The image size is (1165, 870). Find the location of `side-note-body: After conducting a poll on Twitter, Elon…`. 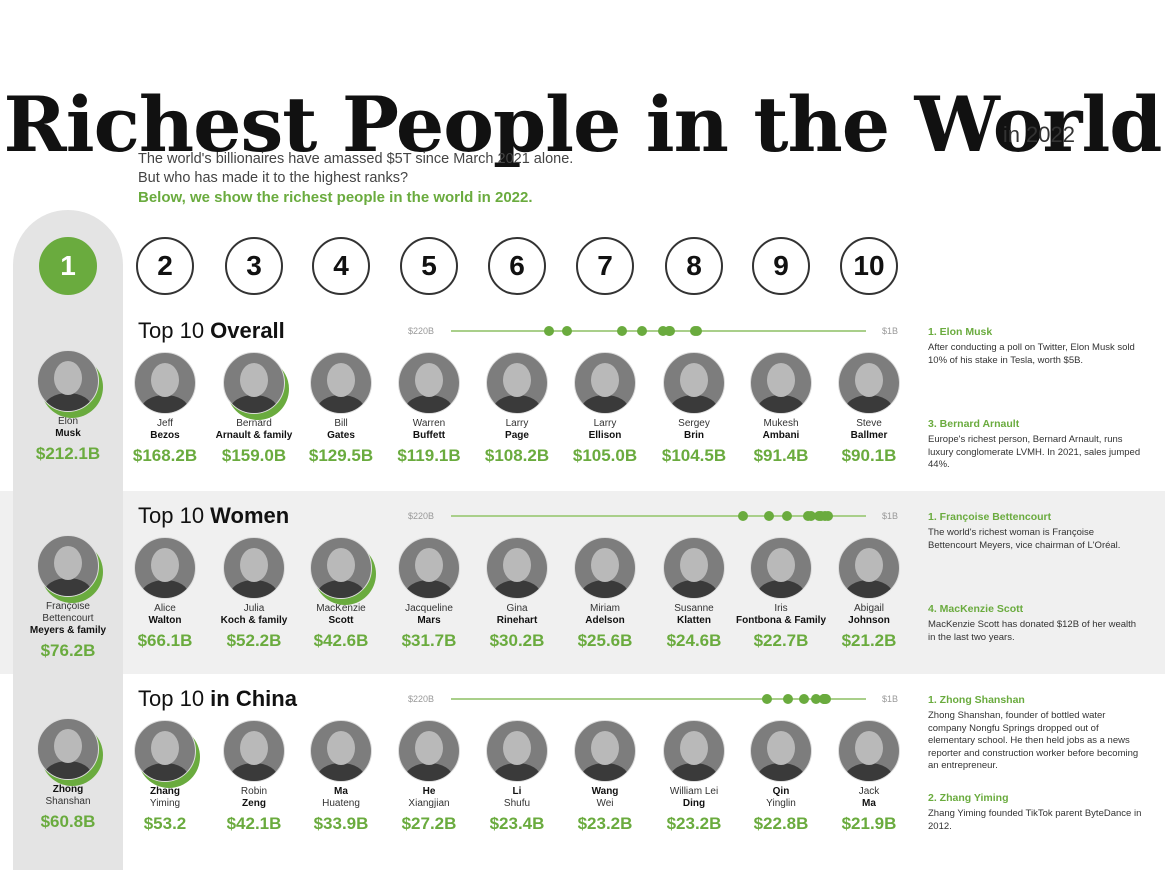

side-note-body: After conducting a poll on Twitter, Elon… is located at coordinates (1031, 354).